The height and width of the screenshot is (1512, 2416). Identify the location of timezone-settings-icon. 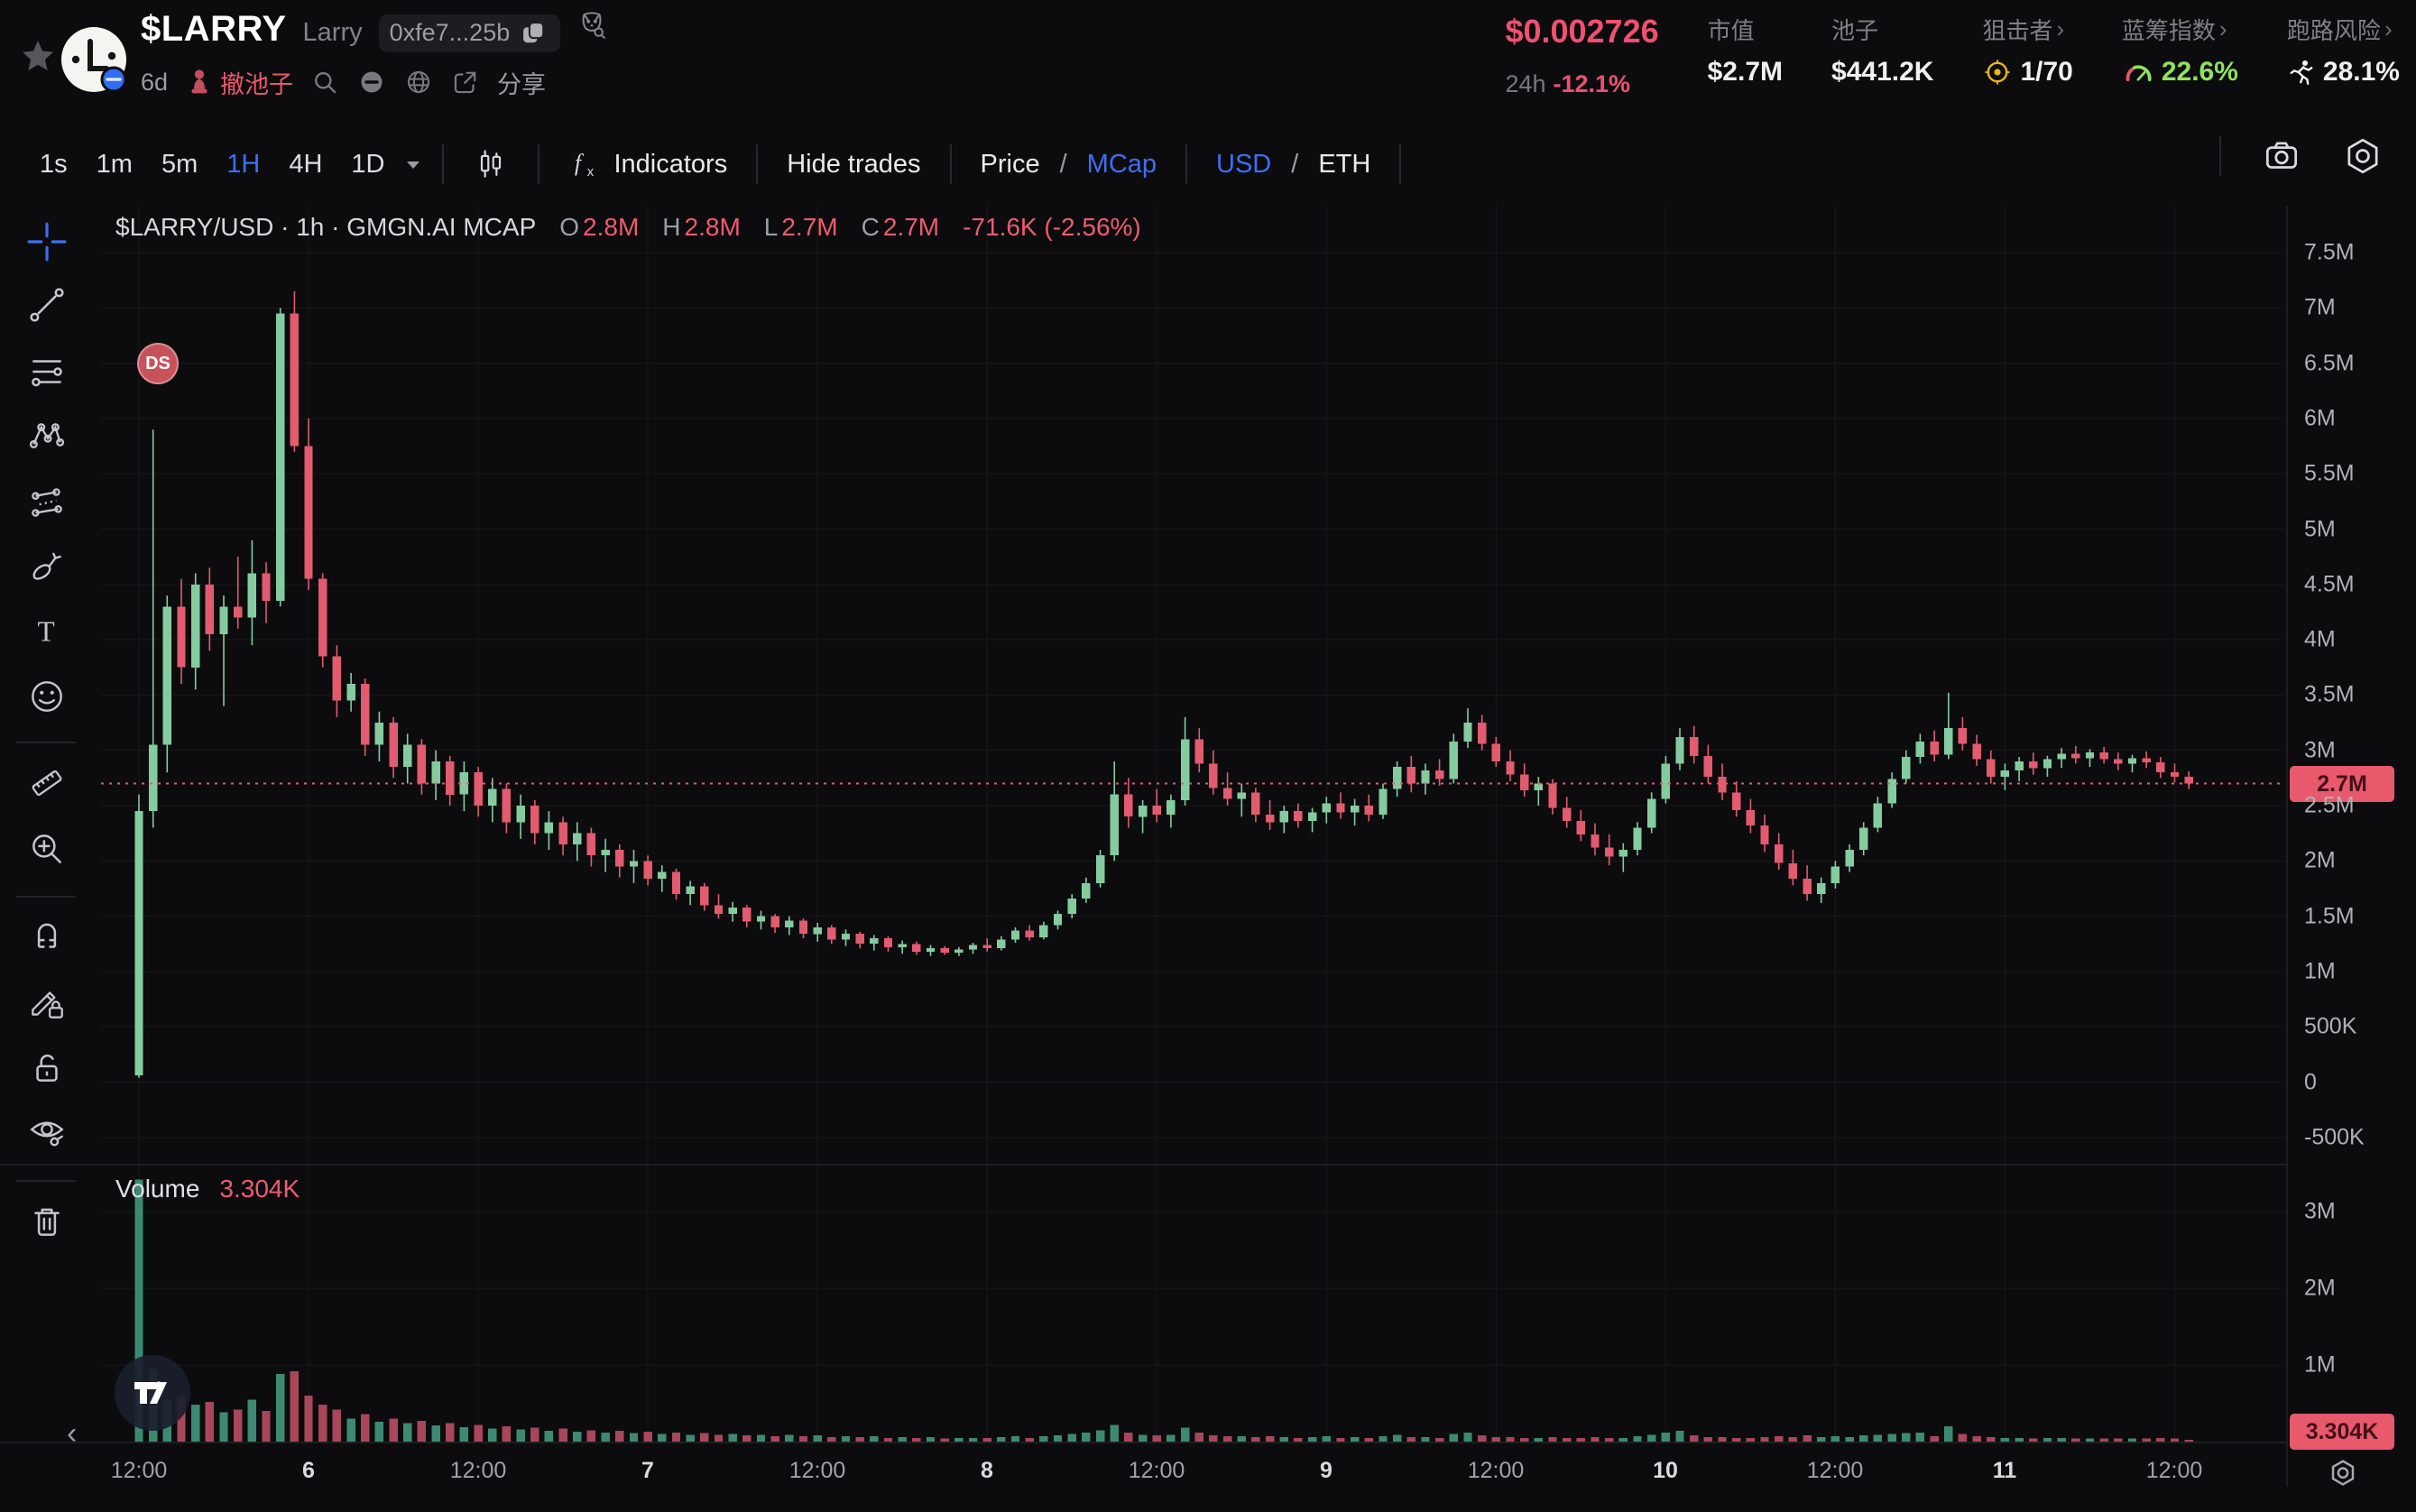
(2343, 1473).